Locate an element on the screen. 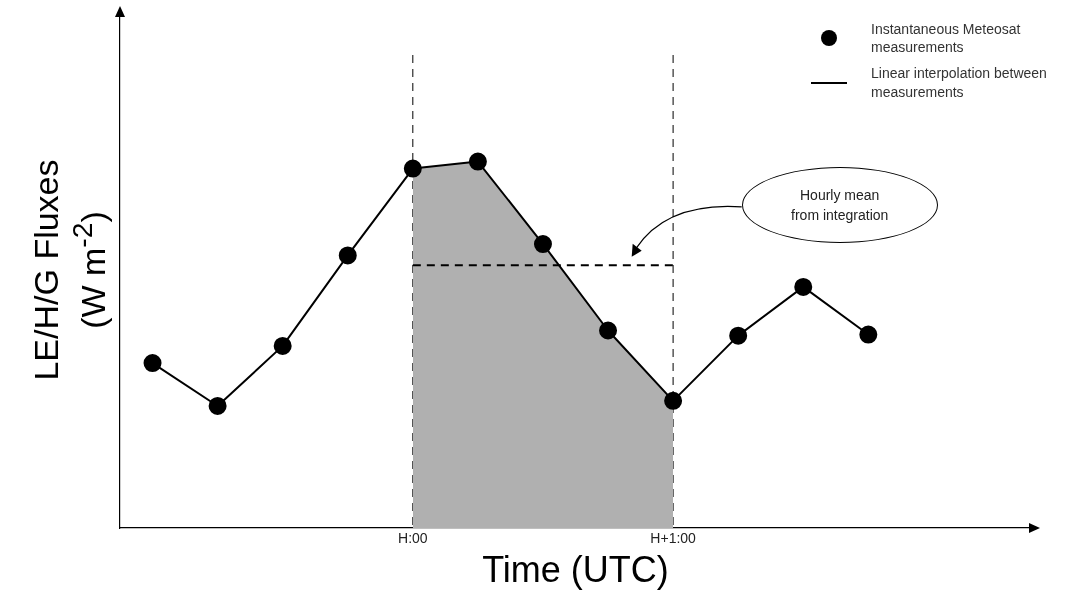 The width and height of the screenshot is (1081, 608). x-tick-label: H:00 is located at coordinates (413, 538).